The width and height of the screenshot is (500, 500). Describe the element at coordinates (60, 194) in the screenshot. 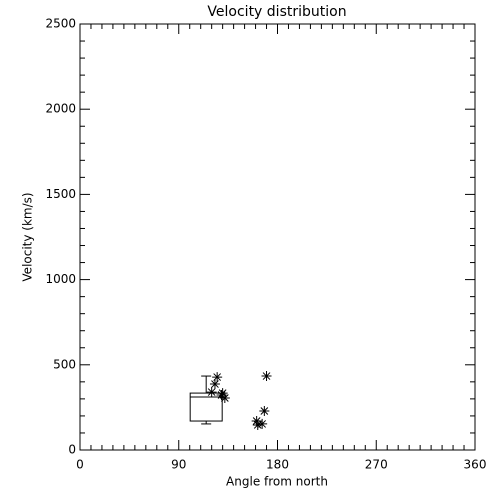

I see `y-tick-label: 1500` at that location.